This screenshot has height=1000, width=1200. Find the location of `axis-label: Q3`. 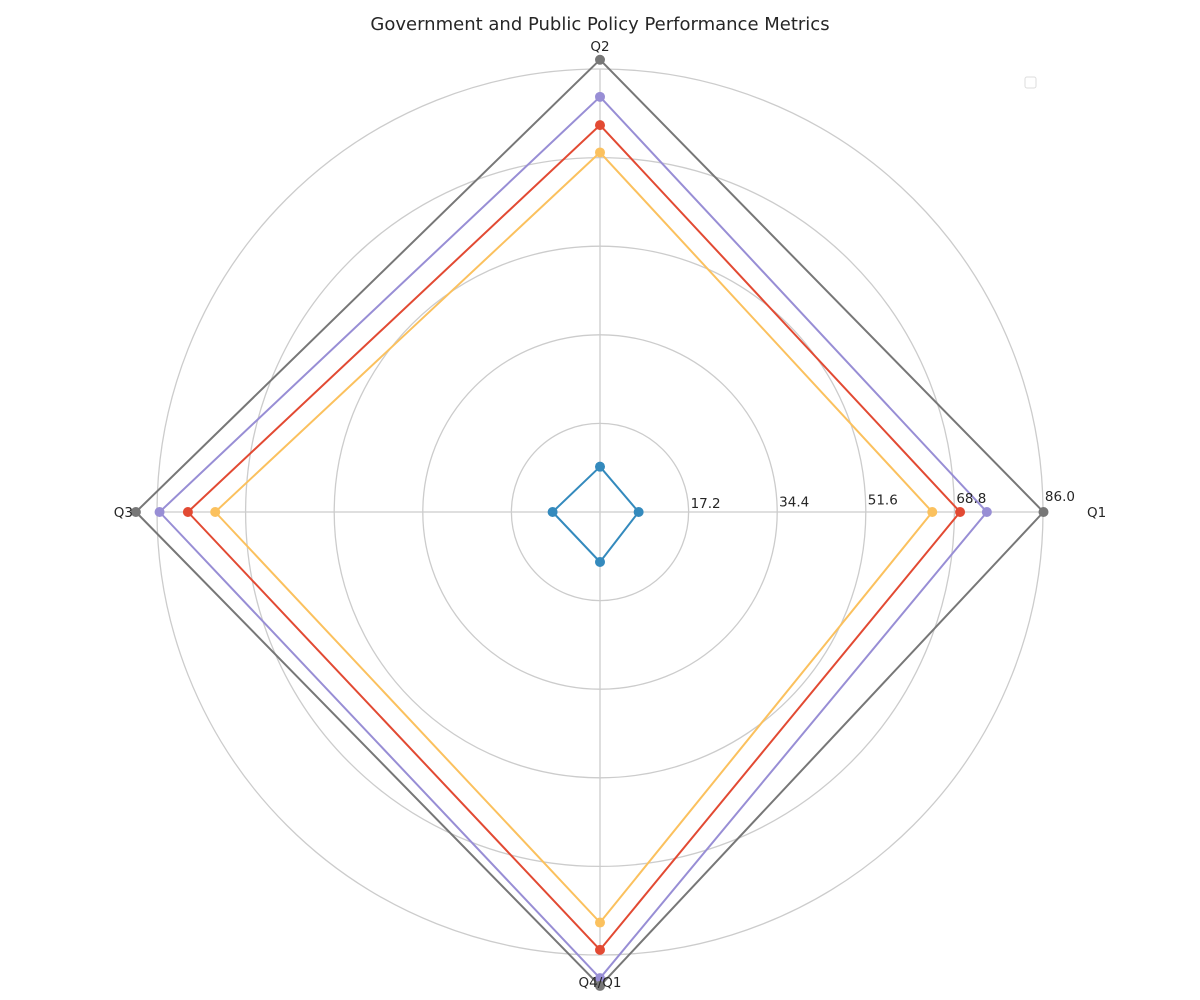

axis-label: Q3 is located at coordinates (123, 513).